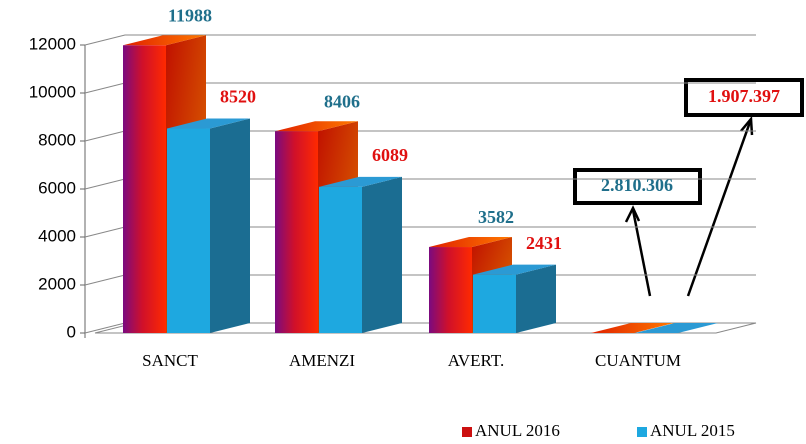 This screenshot has width=806, height=444. What do you see at coordinates (57, 235) in the screenshot?
I see `y-tick-label: 4000` at bounding box center [57, 235].